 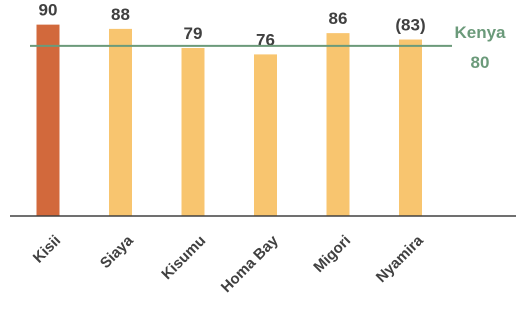 What do you see at coordinates (48, 10) in the screenshot?
I see `value-label-kisii: 90` at bounding box center [48, 10].